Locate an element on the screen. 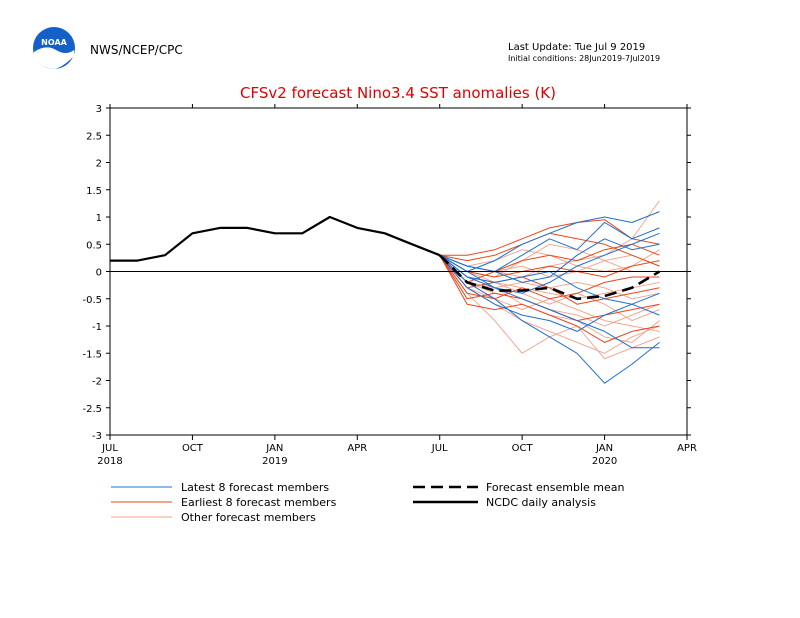  y-tick-label: -3 is located at coordinates (97, 436).